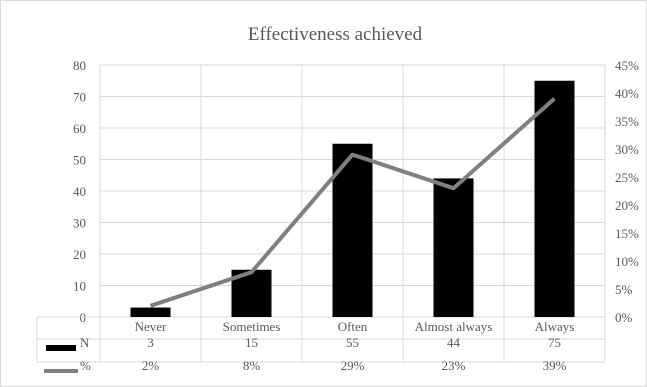  Describe the element at coordinates (251, 342) in the screenshot. I see `table-cell: 15` at that location.